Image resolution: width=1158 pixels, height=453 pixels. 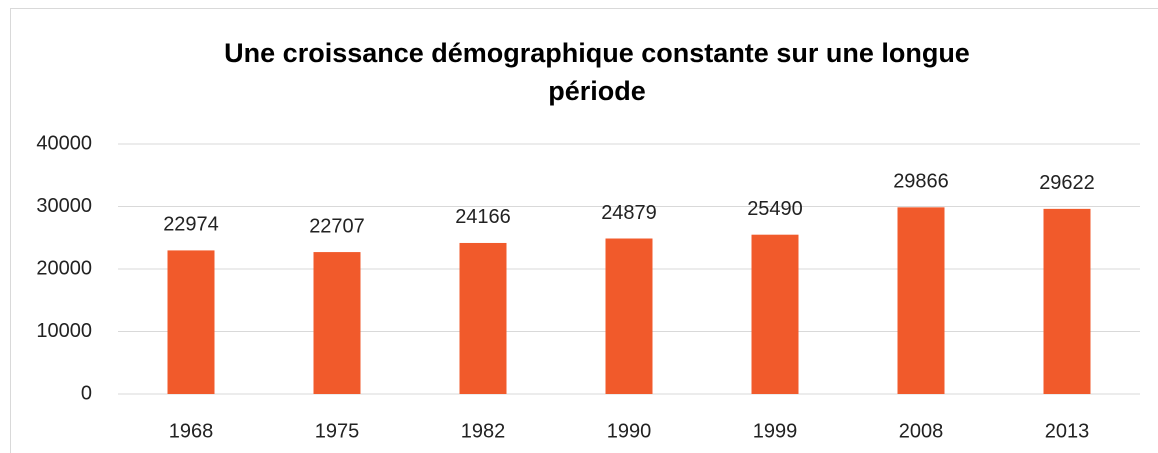 What do you see at coordinates (337, 226) in the screenshot?
I see `data-label: 22707` at bounding box center [337, 226].